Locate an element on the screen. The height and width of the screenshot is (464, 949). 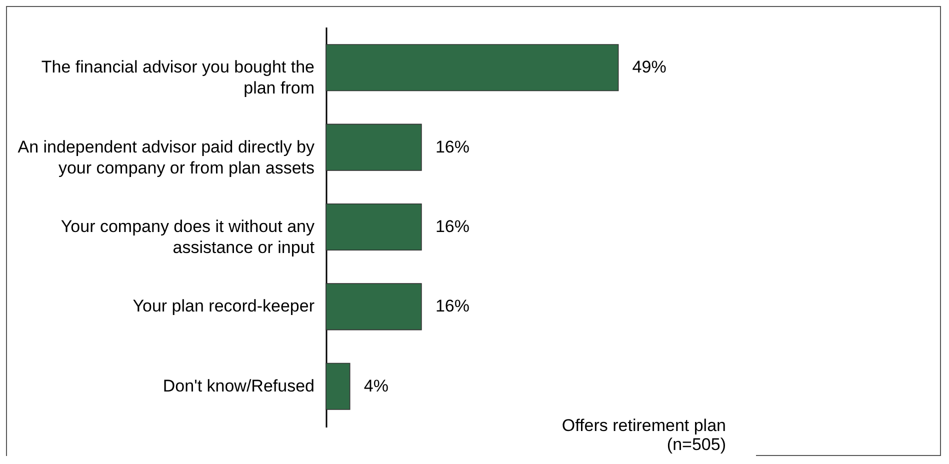
y-tick-label: The financial advisor you bought the plan from is located at coordinates (177, 78).